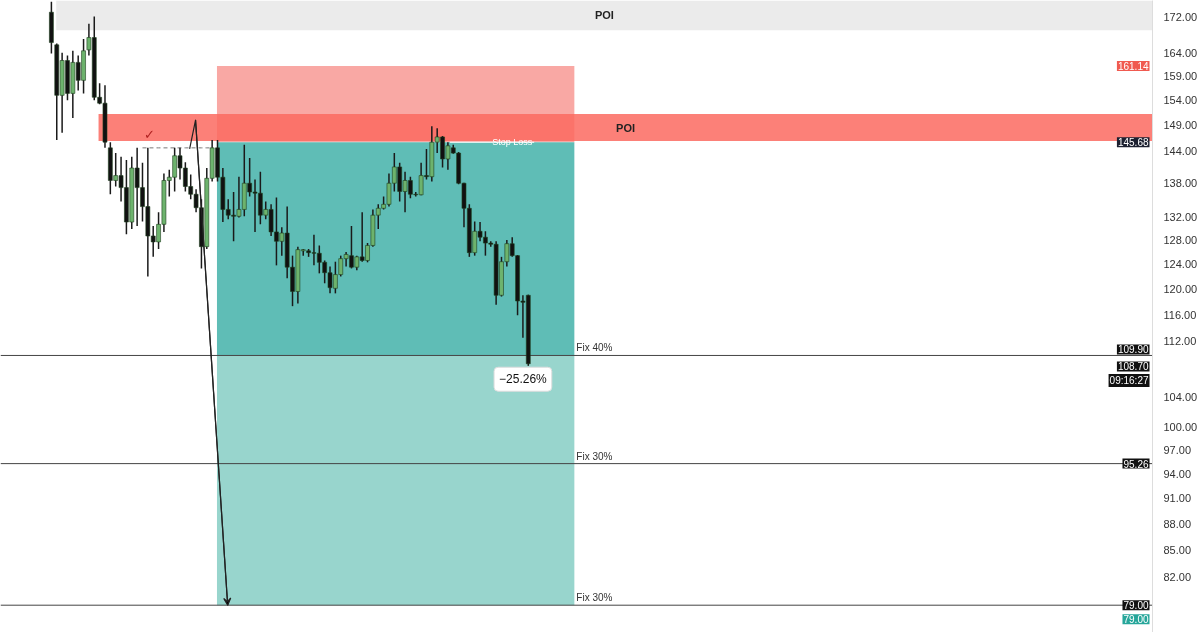 Image resolution: width=1200 pixels, height=632 pixels. I want to click on y-tick-label: 112.00, so click(1180, 341).